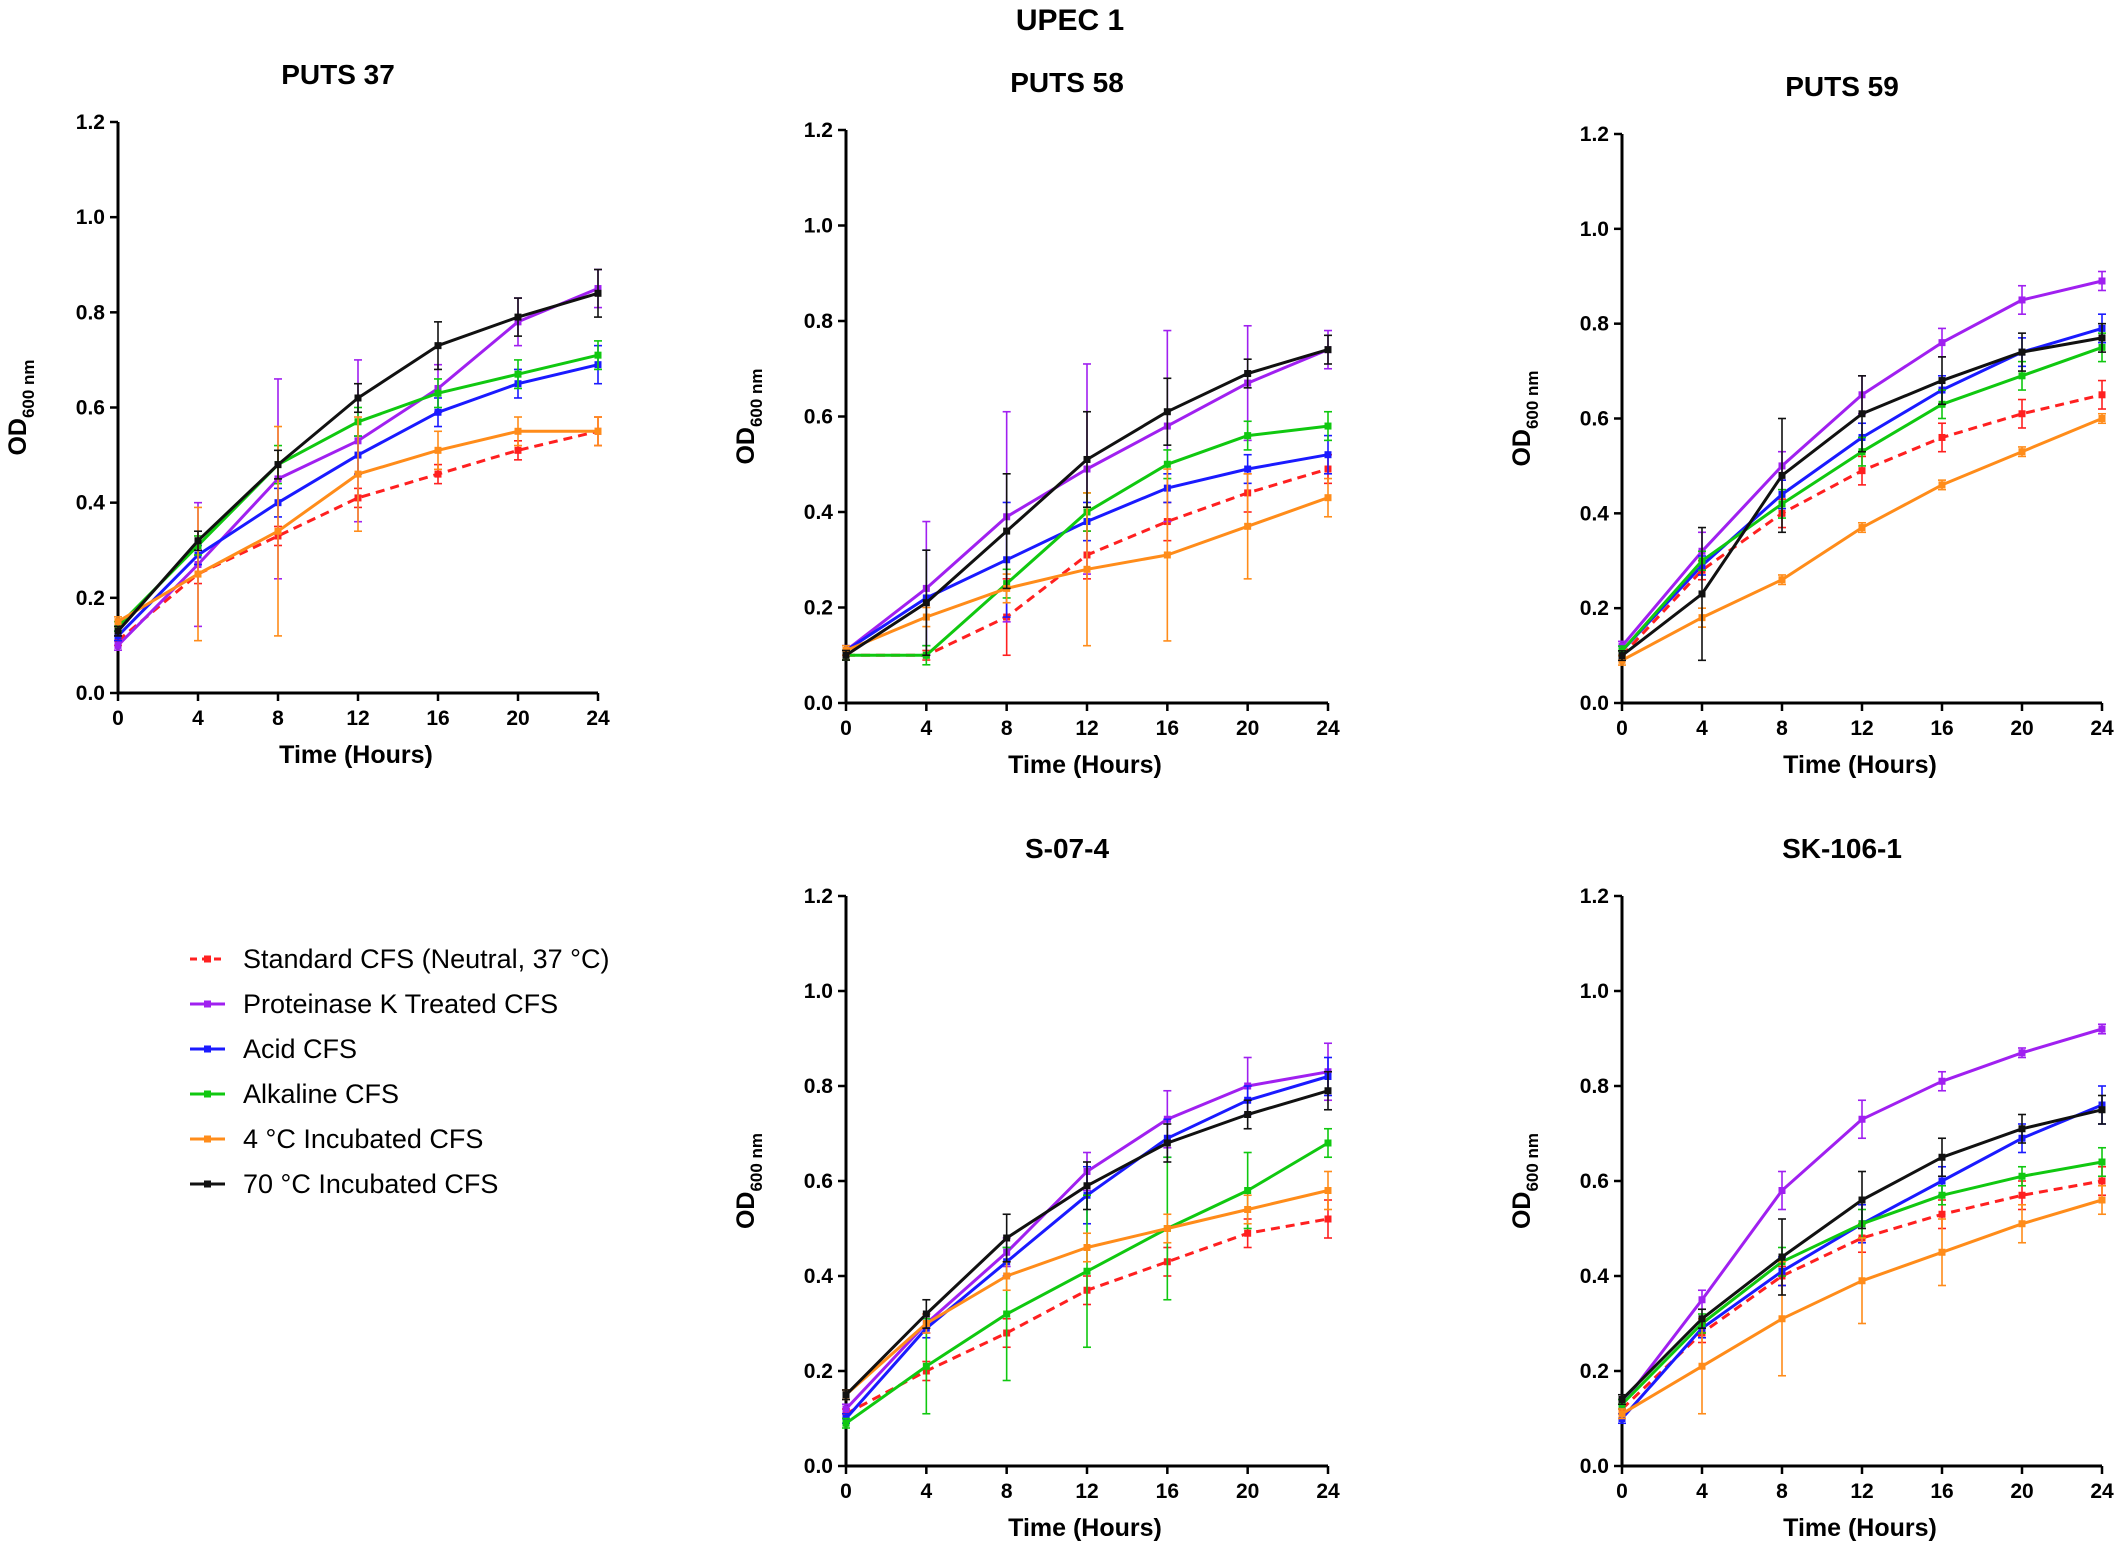  I want to click on y-tick-label: 0.0, so click(818, 703).